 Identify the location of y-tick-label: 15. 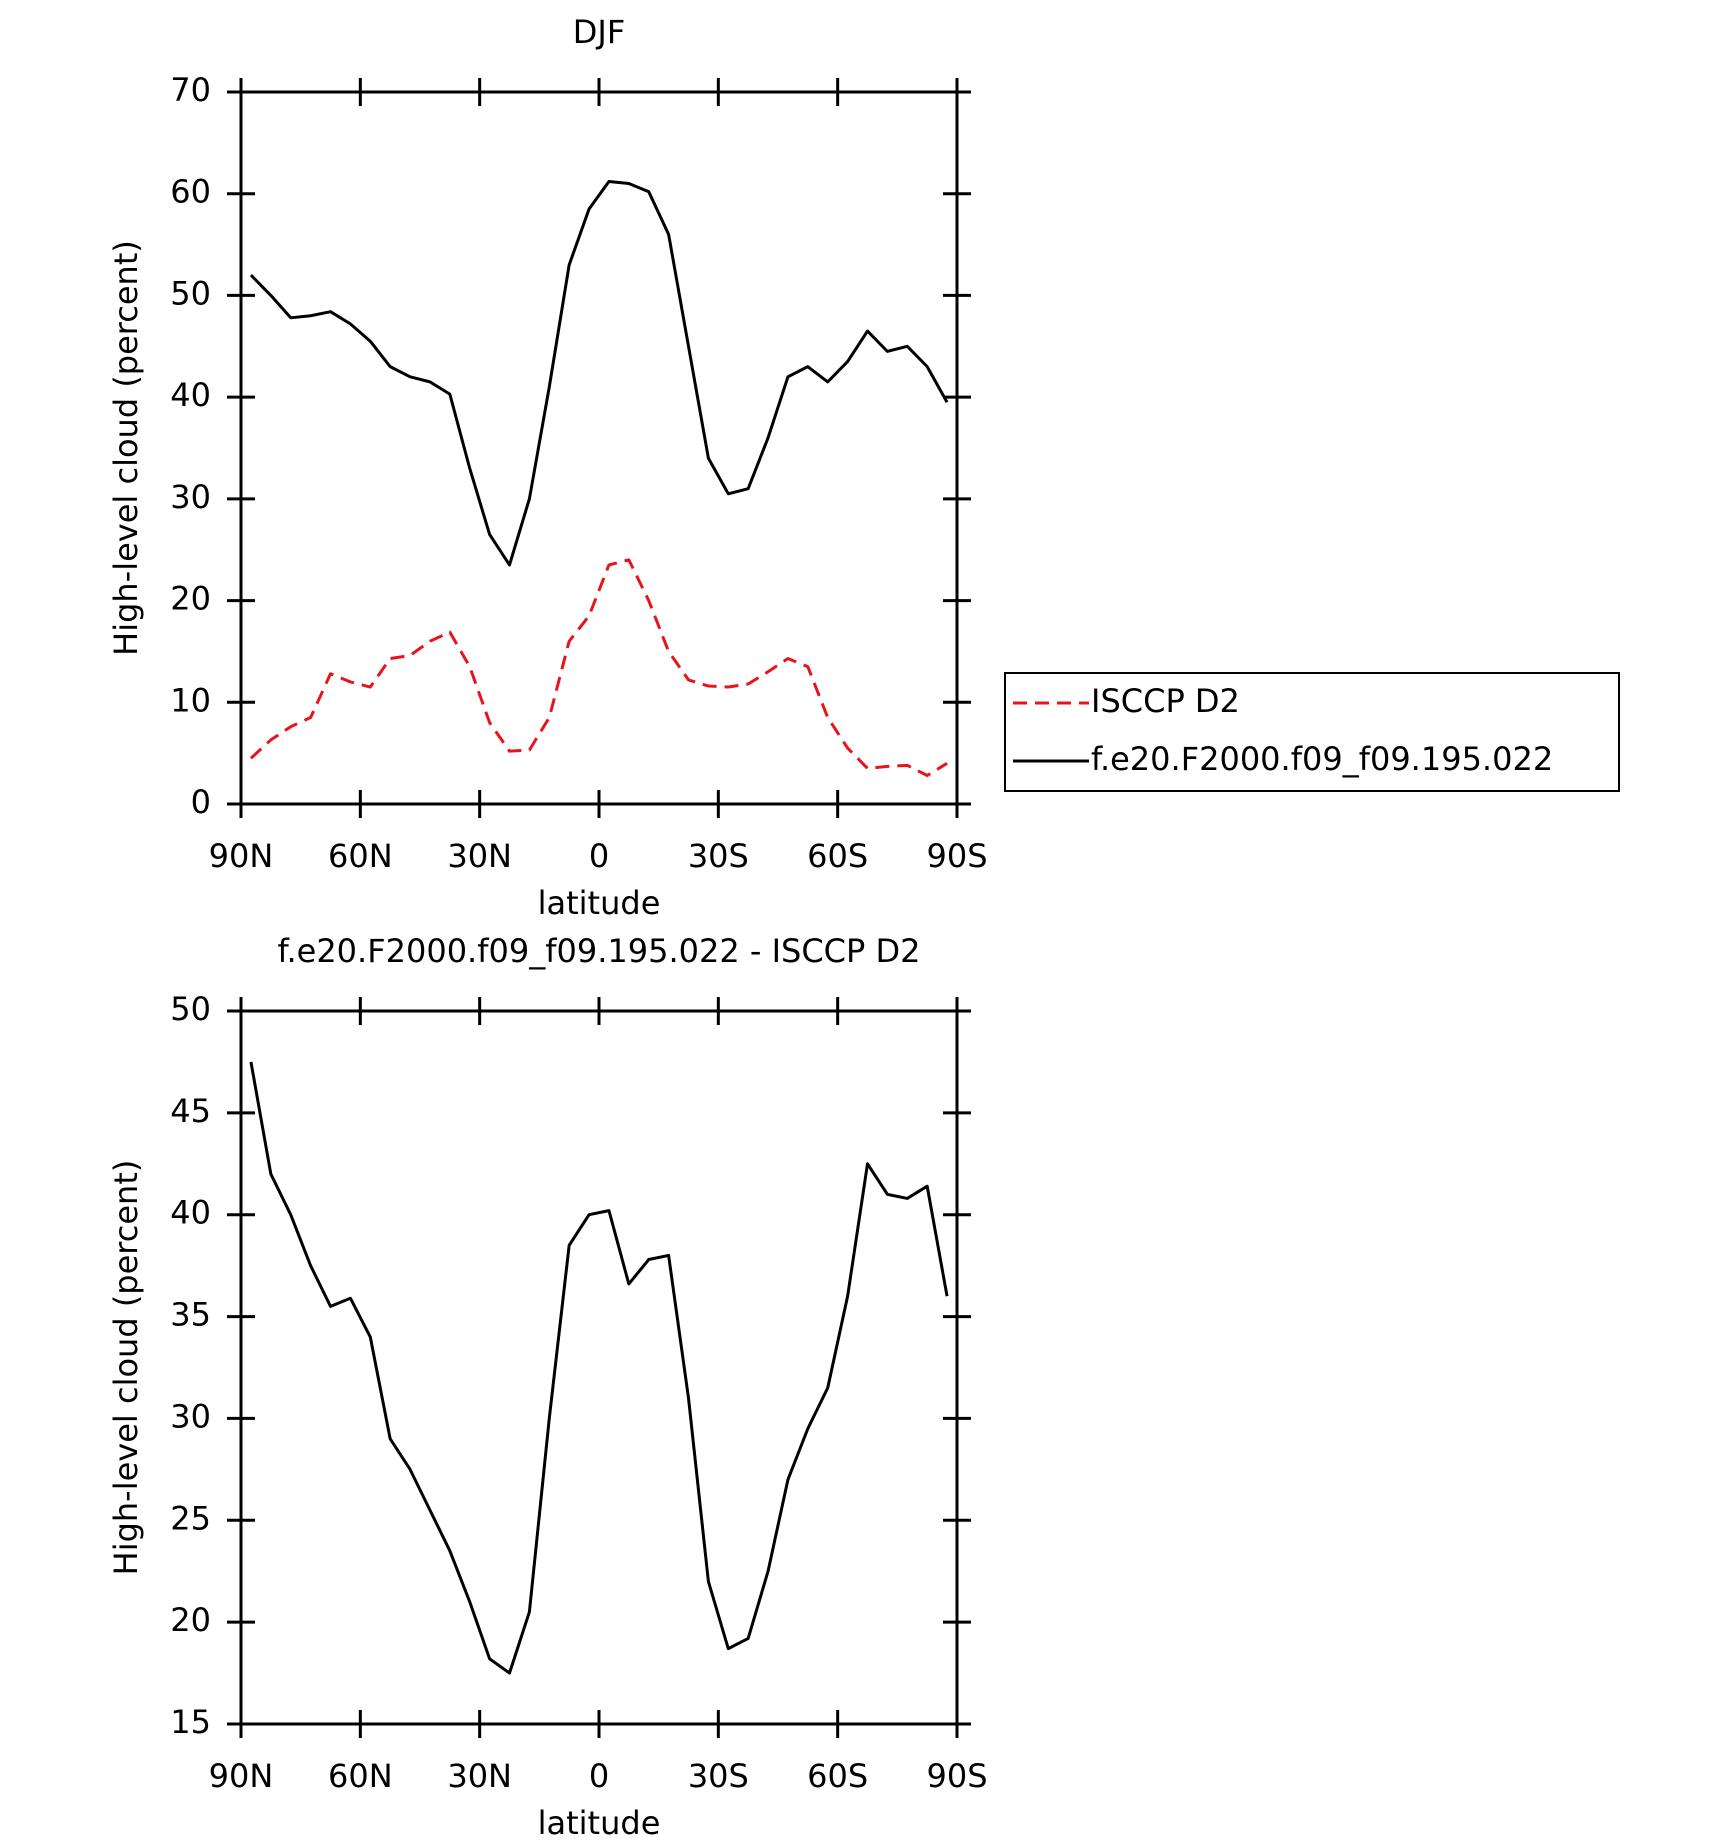
(190, 1722).